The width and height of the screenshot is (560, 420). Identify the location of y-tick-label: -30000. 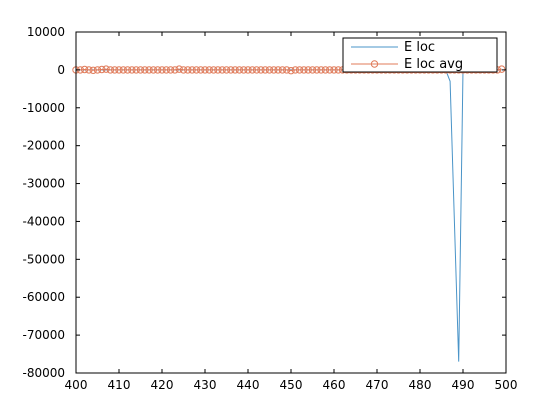
(43, 184).